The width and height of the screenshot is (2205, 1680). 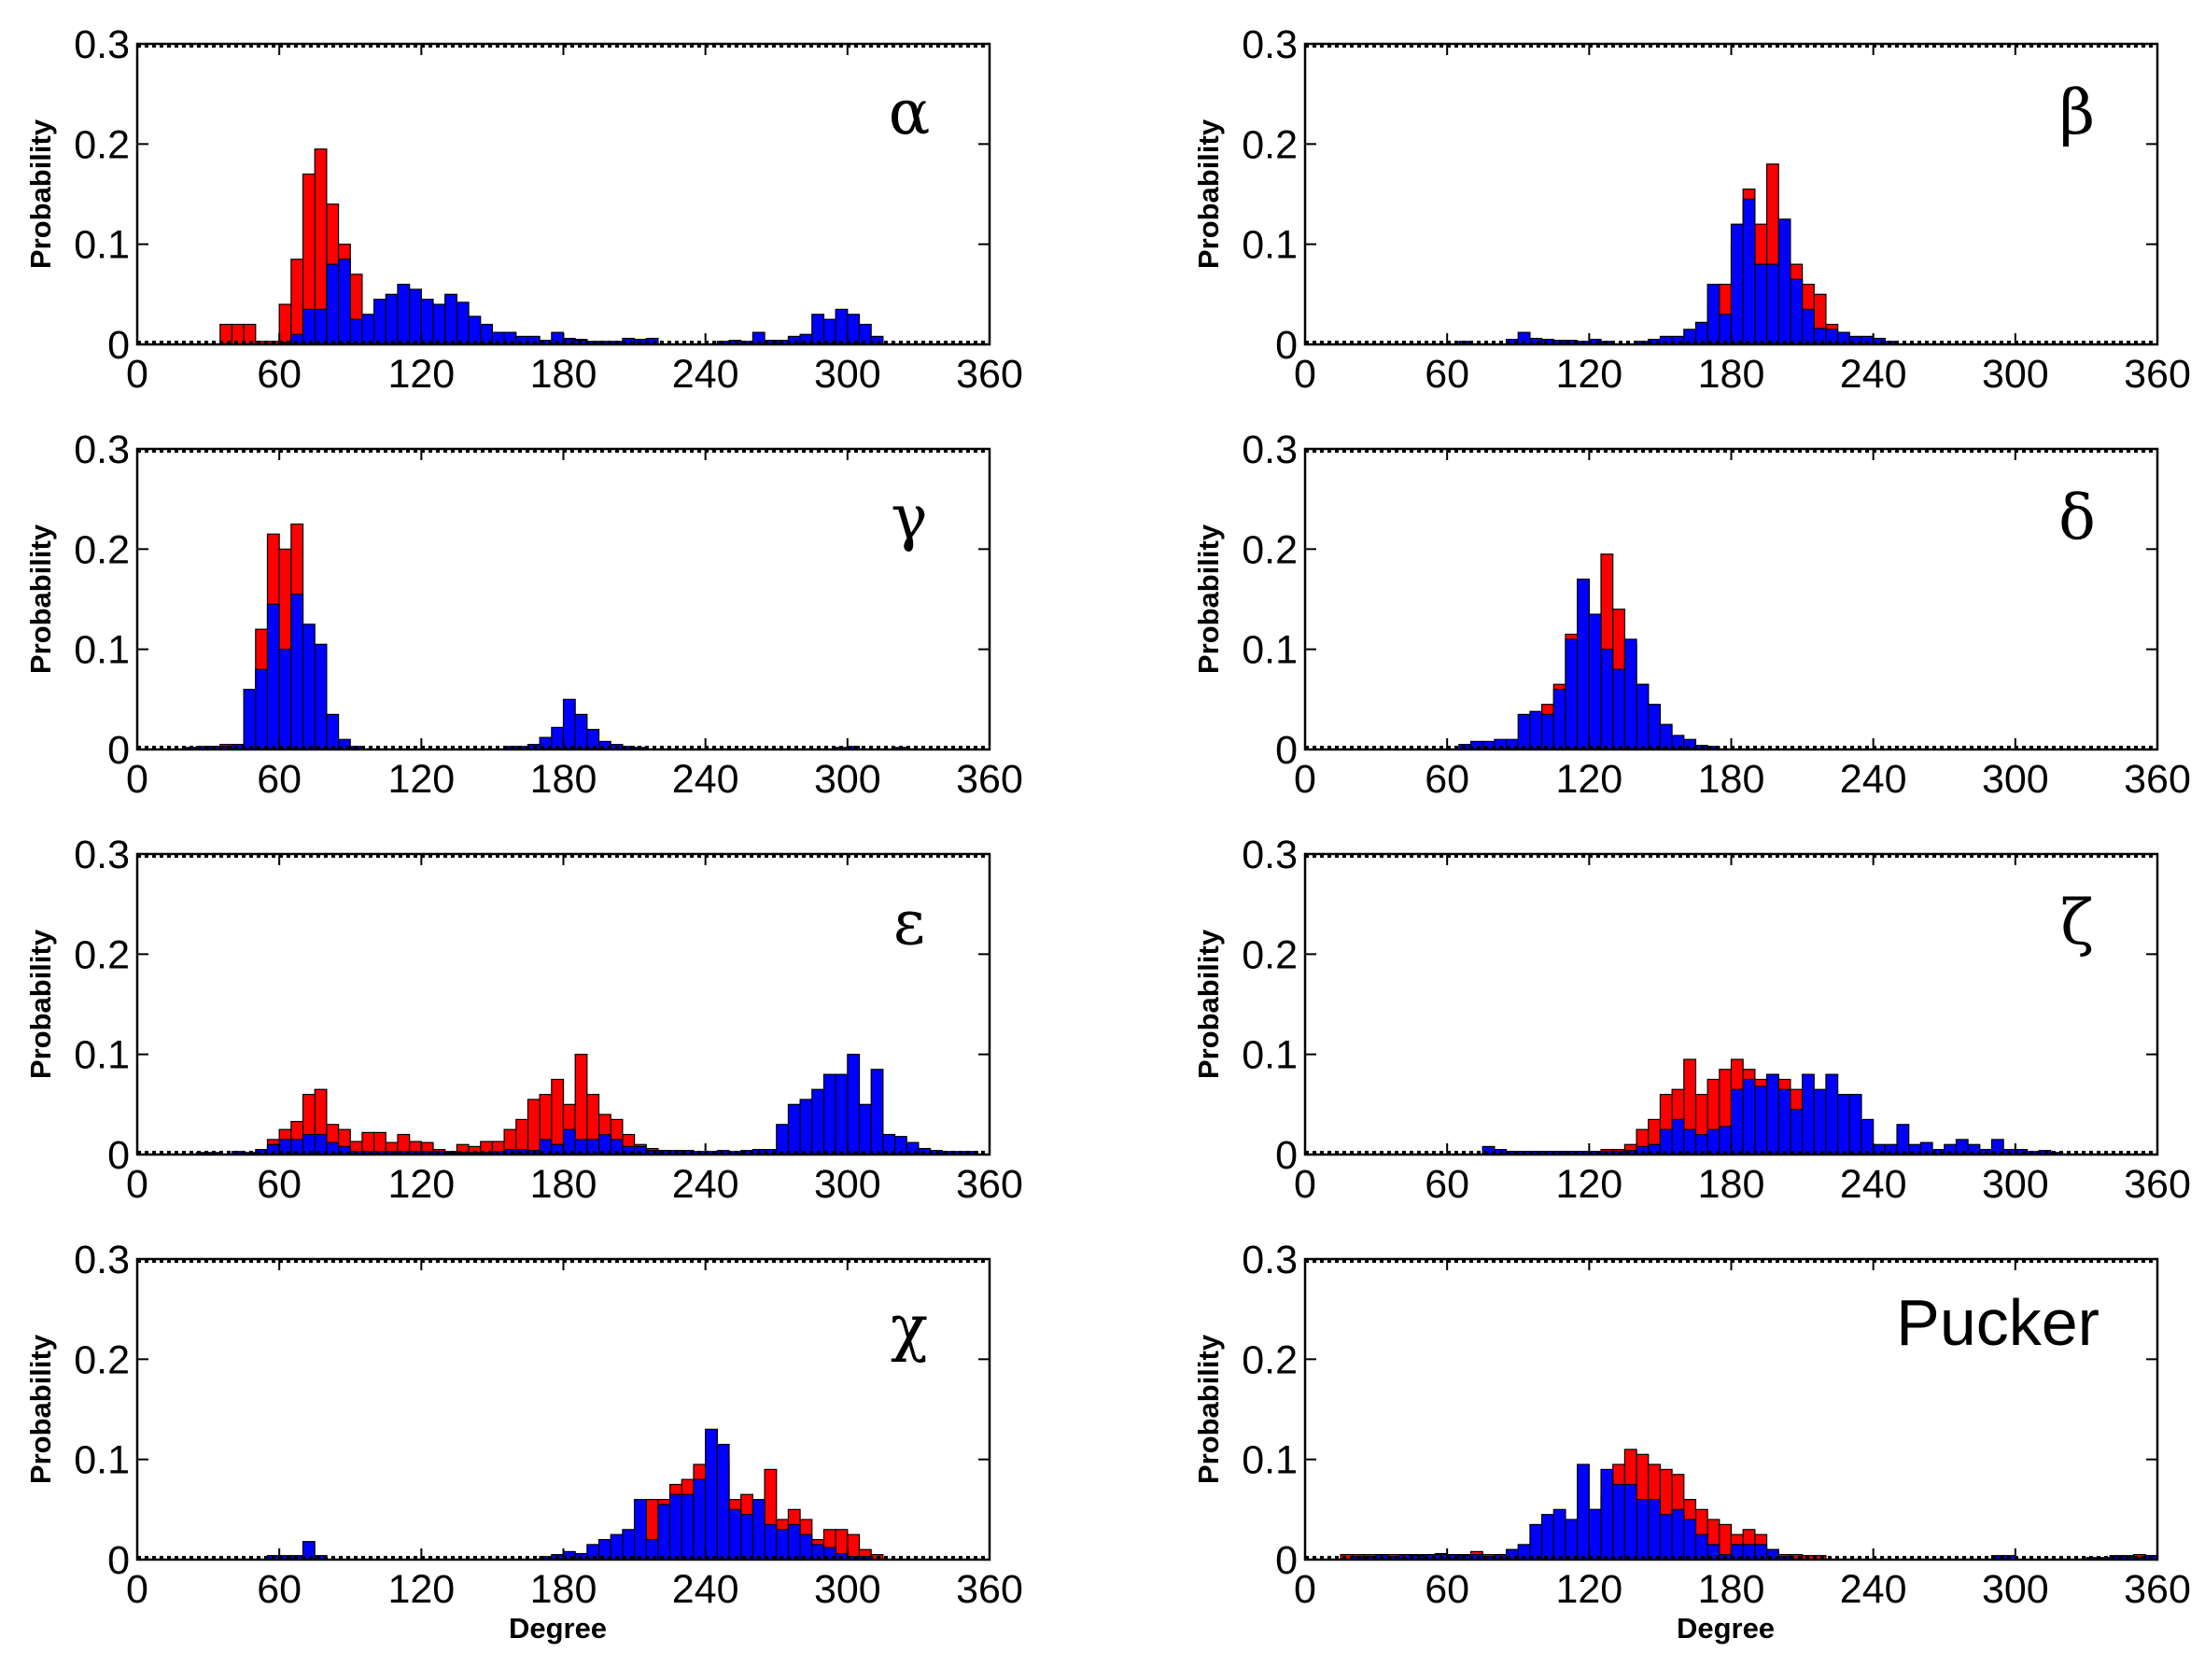 What do you see at coordinates (1692, 1020) in the screenshot?
I see `histogram-panel-zeta: 0 60 120 180 240 300 360 0 0.1 0.2 0.3 Probability ζ` at bounding box center [1692, 1020].